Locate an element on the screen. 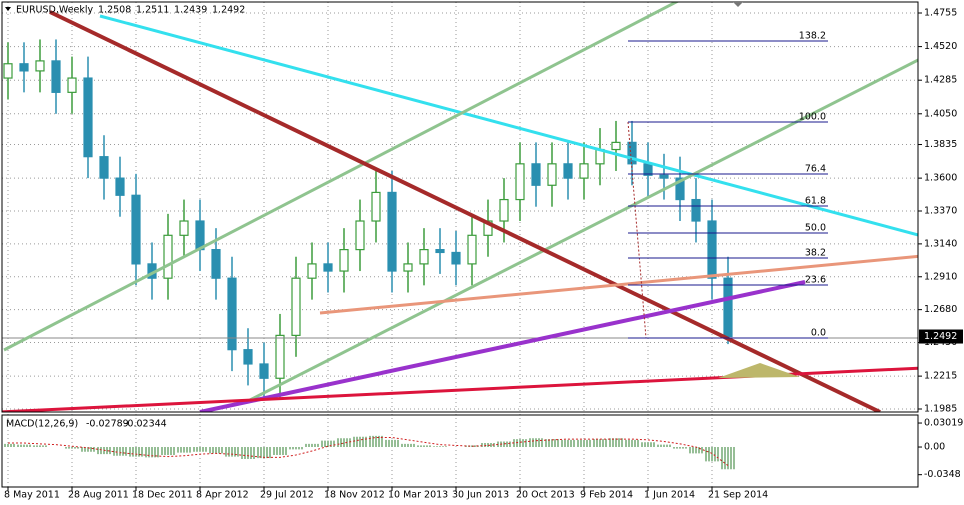 This screenshot has height=505, width=964. y-tick-label: 1.4285 is located at coordinates (940, 80).